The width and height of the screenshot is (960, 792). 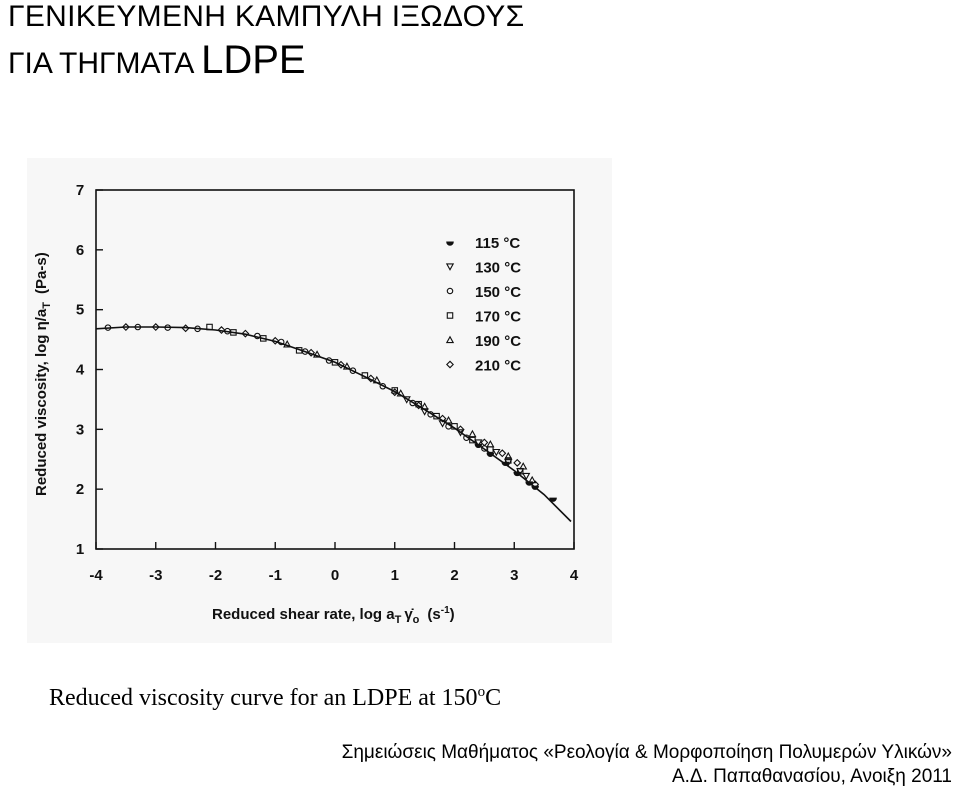 I want to click on x-tick-label: -1, so click(x=275, y=575).